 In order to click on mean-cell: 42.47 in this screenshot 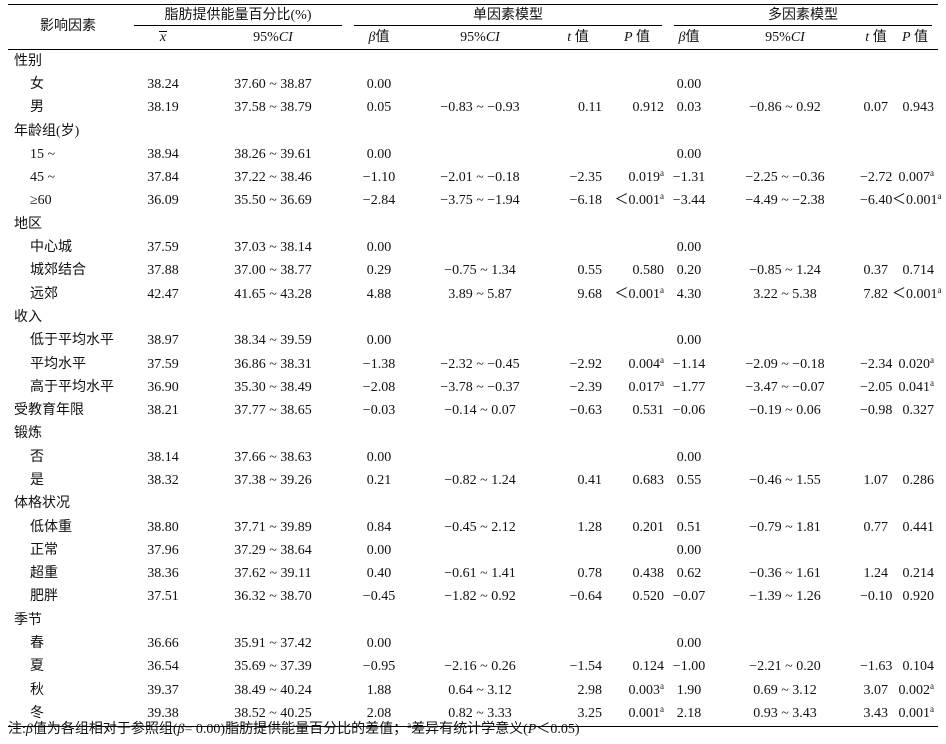, I will do `click(163, 294)`.